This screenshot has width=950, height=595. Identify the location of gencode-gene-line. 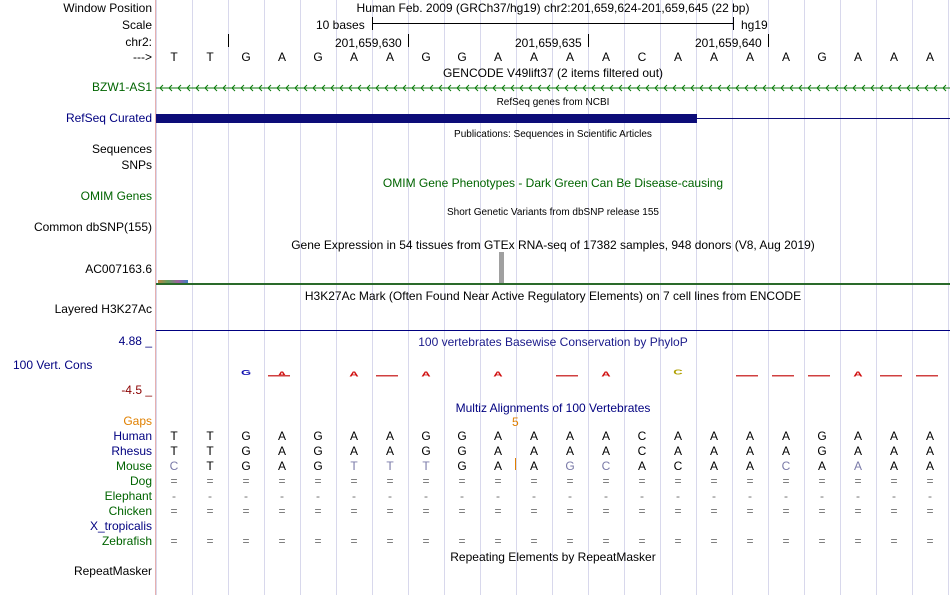
(553, 88).